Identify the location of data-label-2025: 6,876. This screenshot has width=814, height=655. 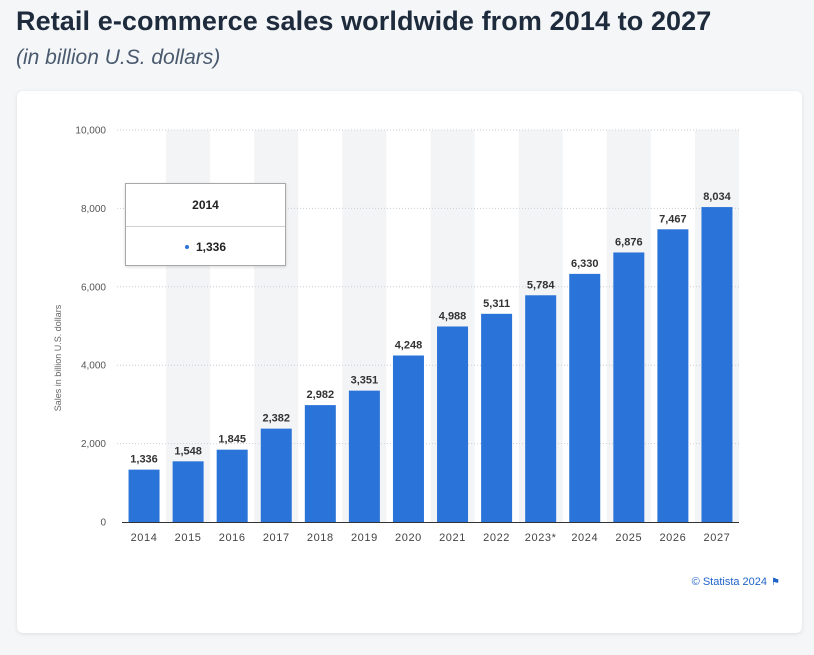
(629, 242).